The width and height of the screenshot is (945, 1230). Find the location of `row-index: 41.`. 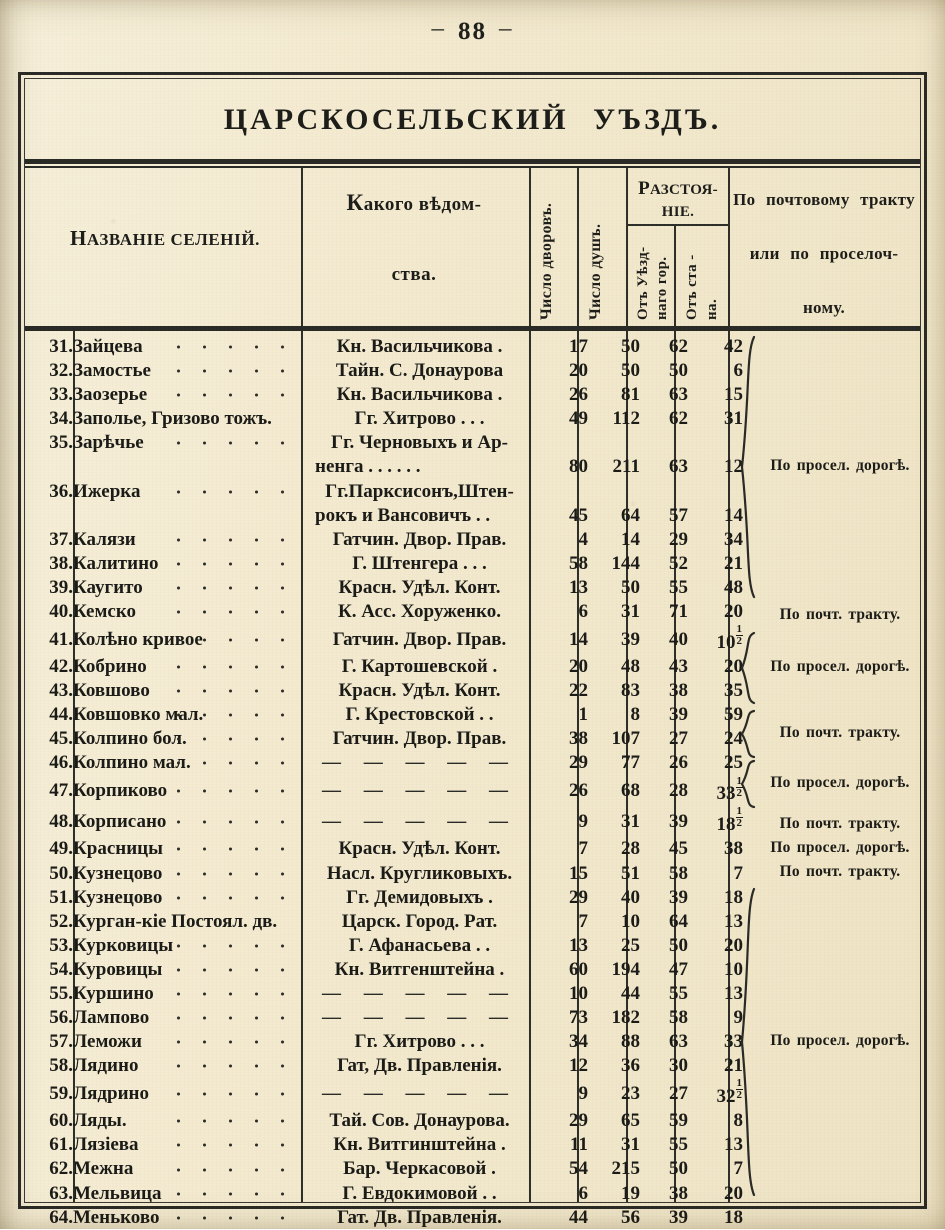

row-index: 41. is located at coordinates (61, 639).